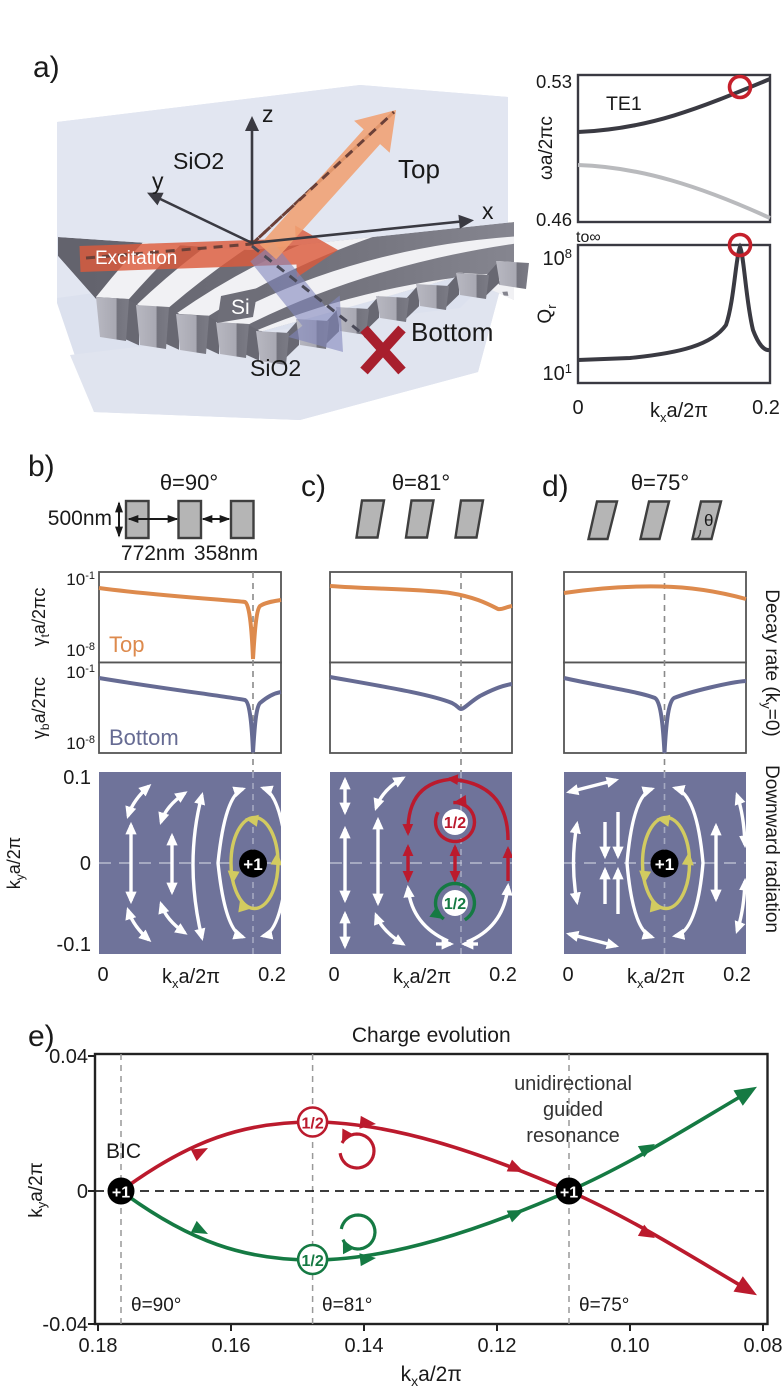 The height and width of the screenshot is (1393, 784). I want to click on svg-text: z, so click(268, 114).